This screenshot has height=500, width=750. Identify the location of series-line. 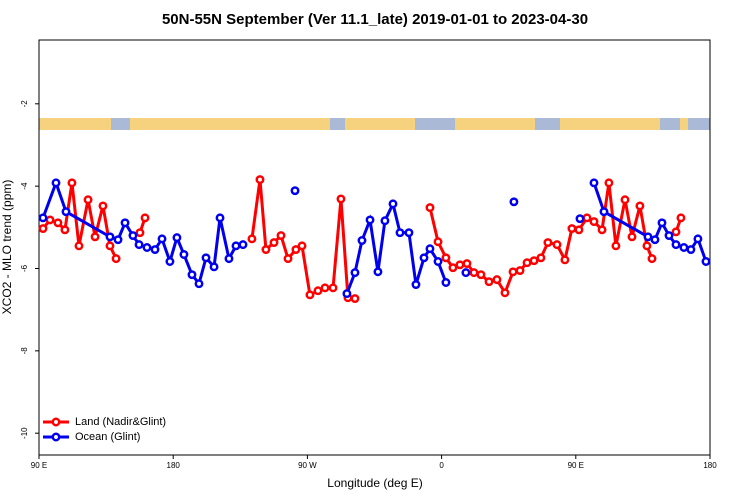
(541, 239).